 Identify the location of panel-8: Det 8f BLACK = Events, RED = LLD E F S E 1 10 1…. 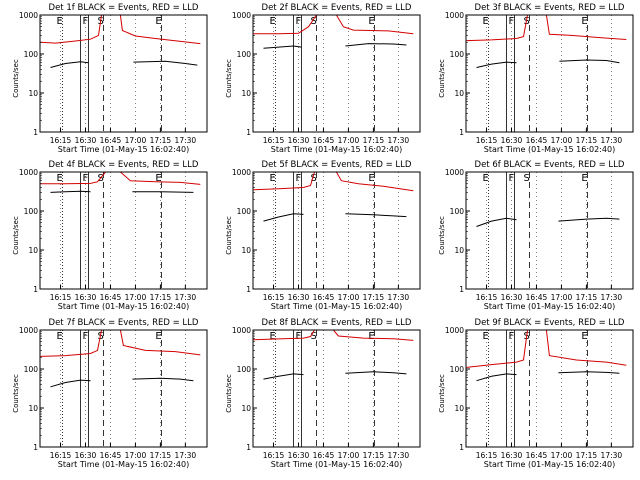
(323, 393).